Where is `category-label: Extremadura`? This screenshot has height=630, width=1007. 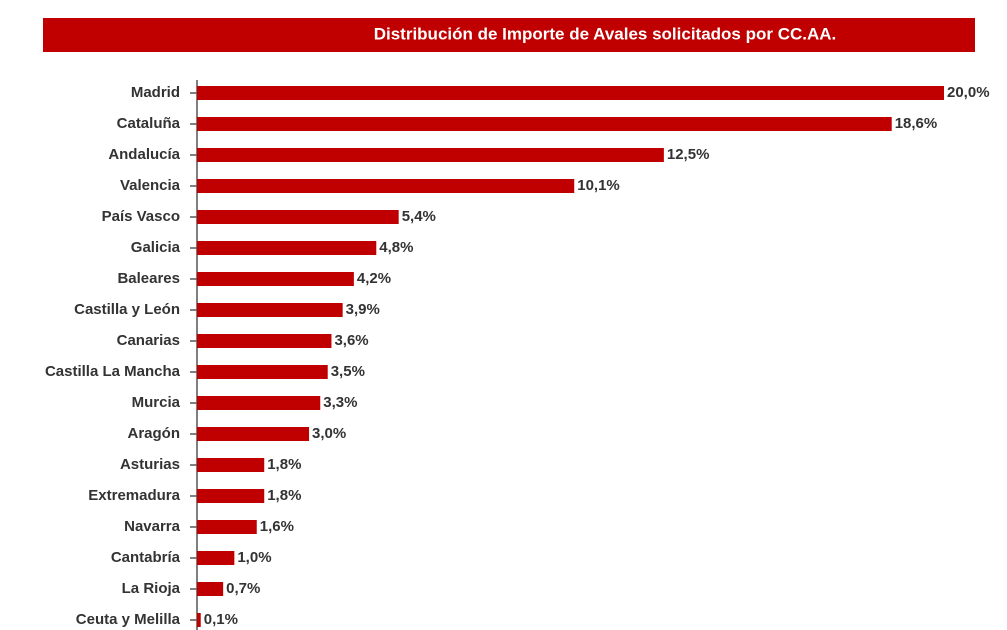
category-label: Extremadura is located at coordinates (134, 495).